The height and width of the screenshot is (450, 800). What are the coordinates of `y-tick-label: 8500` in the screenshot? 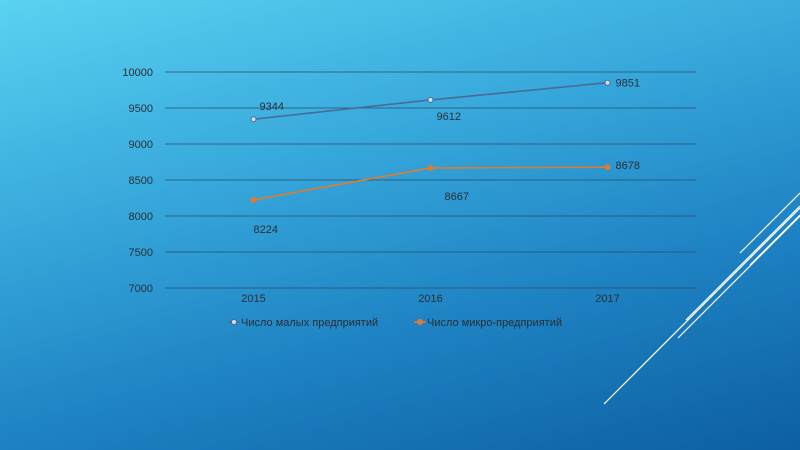 It's located at (141, 181).